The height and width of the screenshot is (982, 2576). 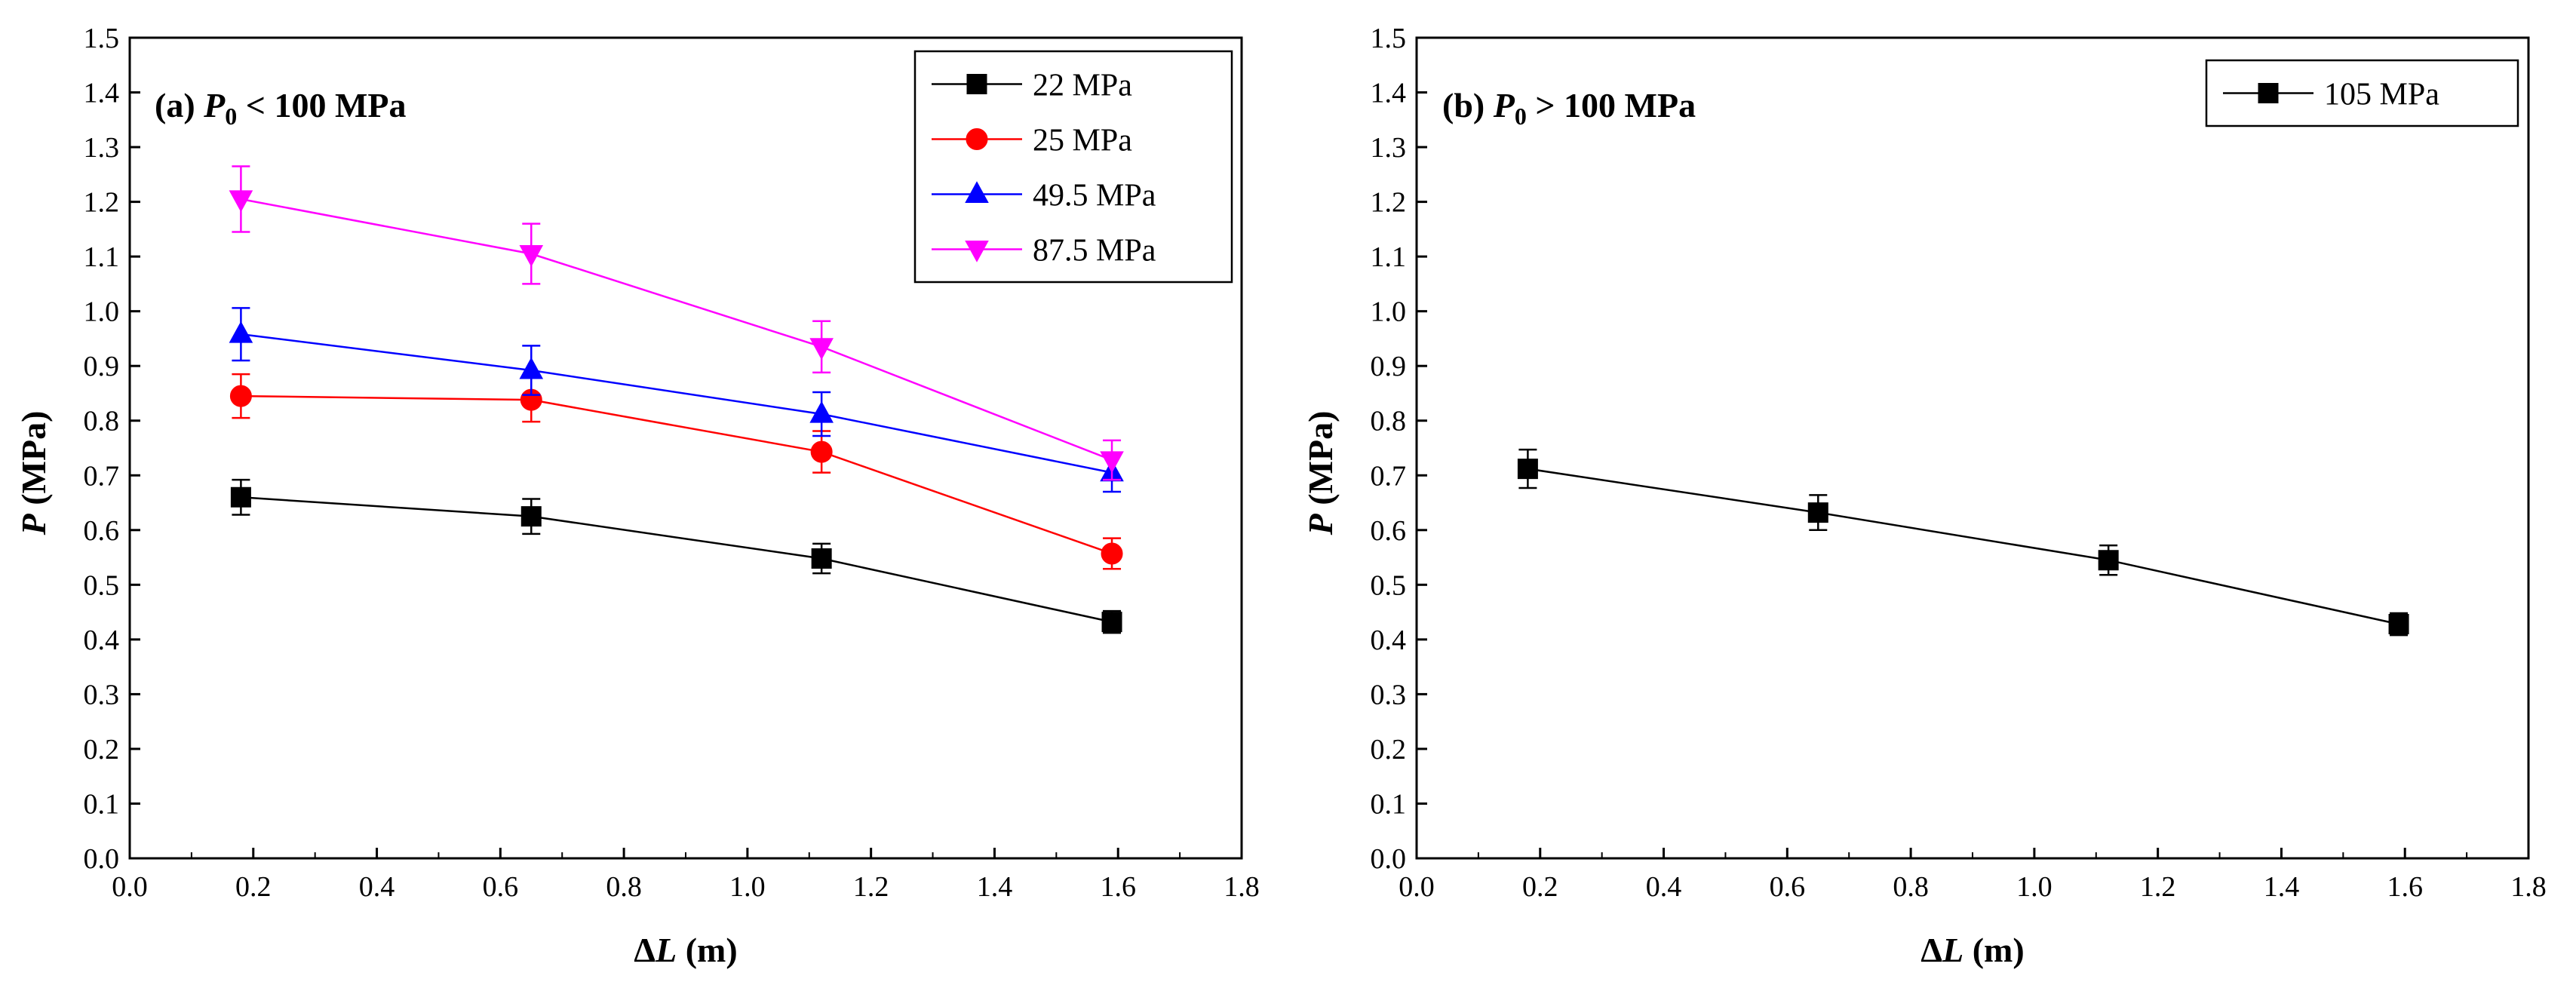 I want to click on panel-b-x-tick-label: 1.0, so click(x=2034, y=887).